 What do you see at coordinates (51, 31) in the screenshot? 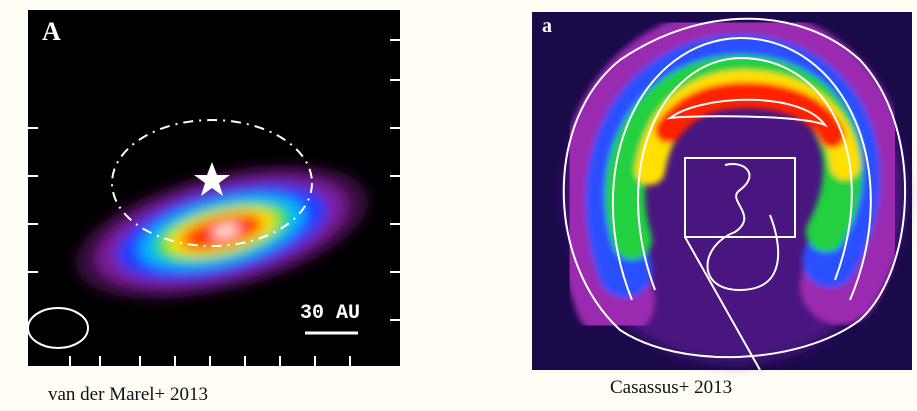
I see `panel-label: A` at bounding box center [51, 31].